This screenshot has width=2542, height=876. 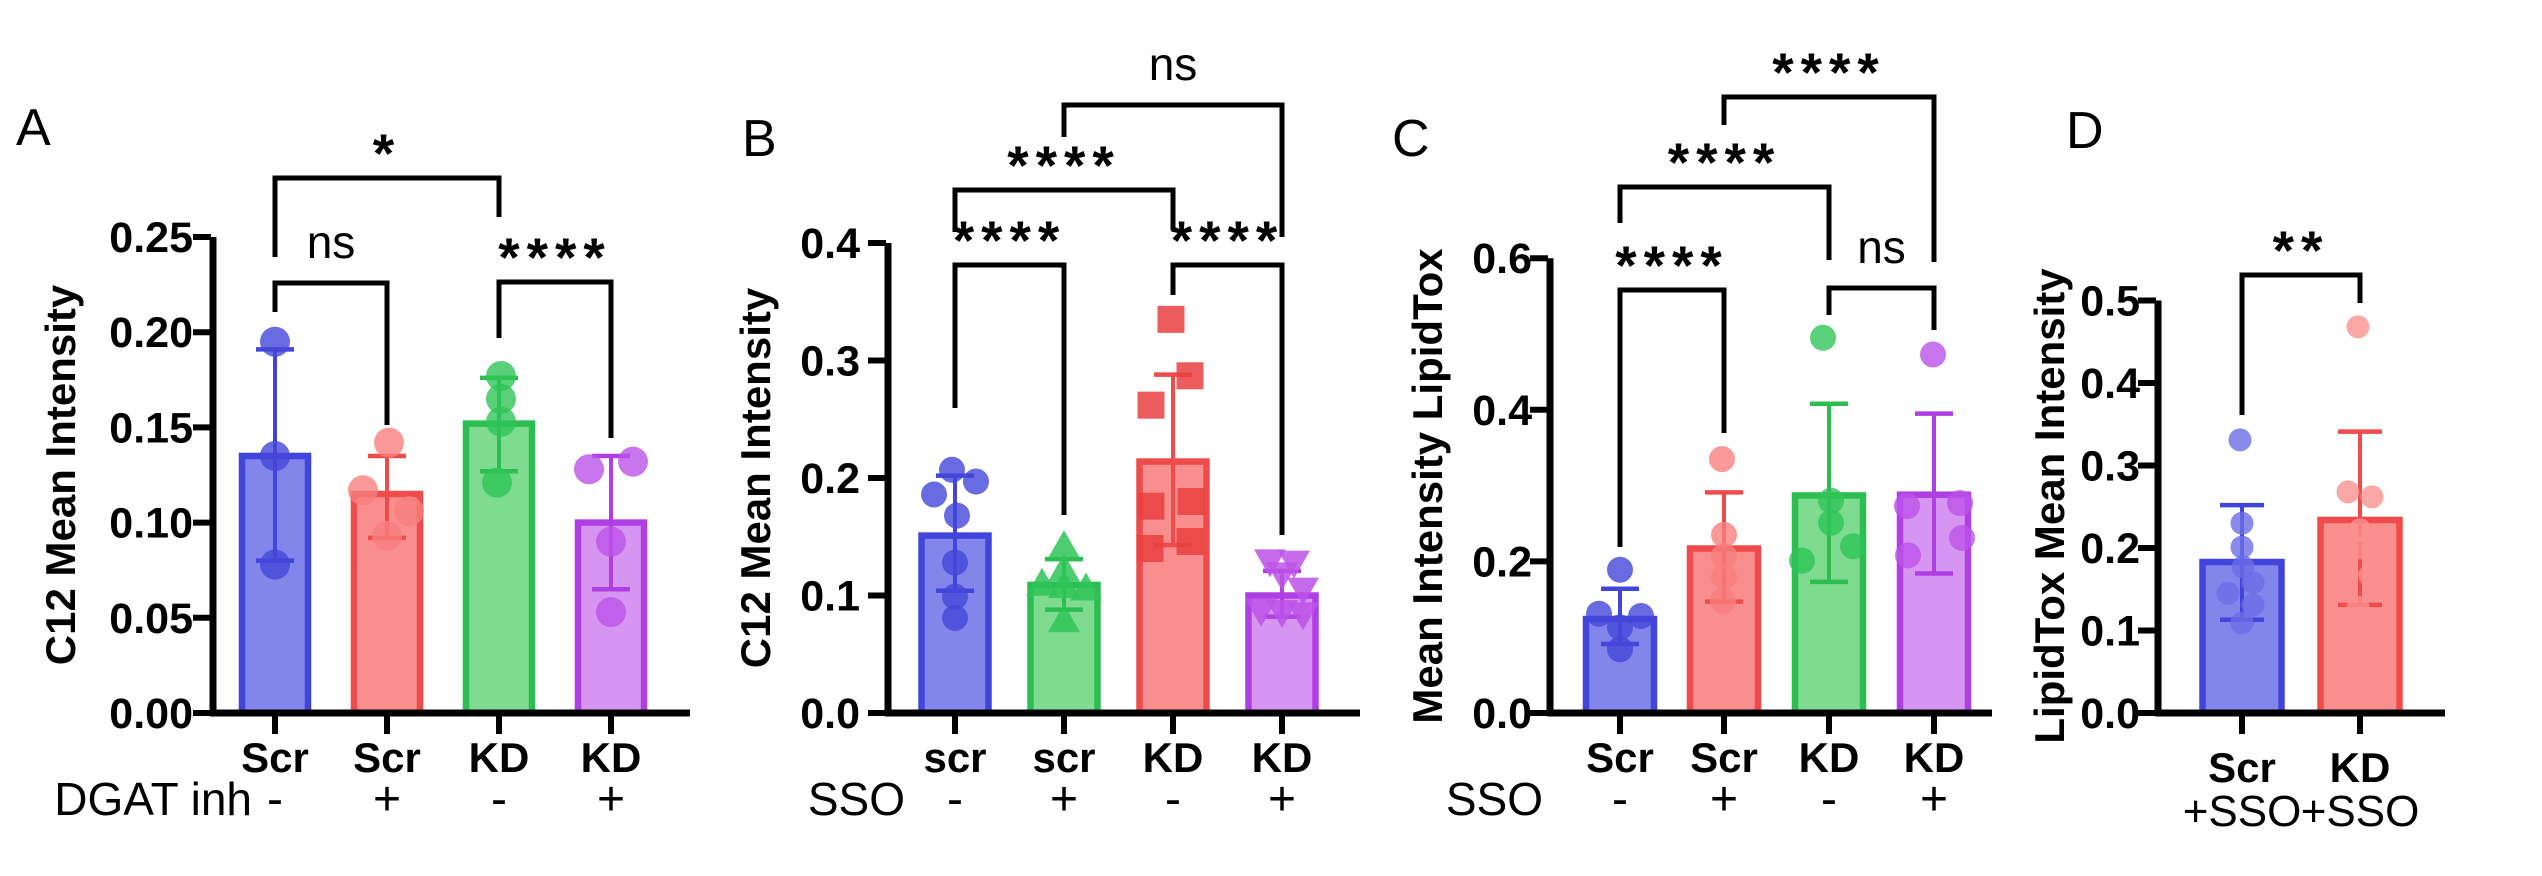 I want to click on y-tick-label: 0.1, so click(x=2110, y=632).